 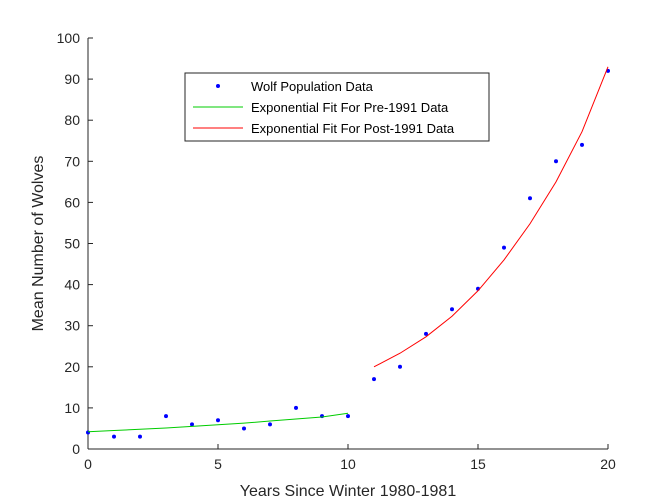 I want to click on y-tick-label: 50, so click(x=72, y=244).